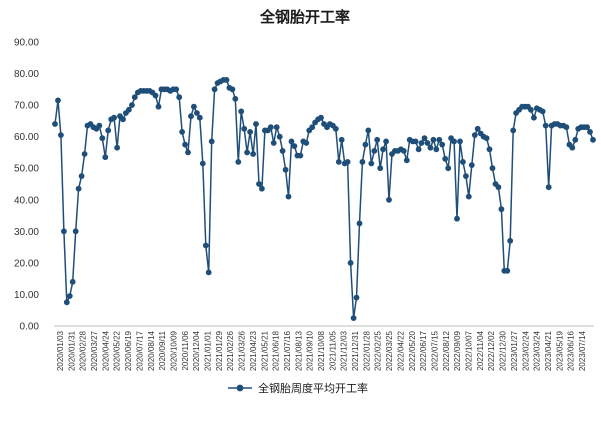  What do you see at coordinates (412, 350) in the screenshot?
I see `x-tick-label: 2022/05/20` at bounding box center [412, 350].